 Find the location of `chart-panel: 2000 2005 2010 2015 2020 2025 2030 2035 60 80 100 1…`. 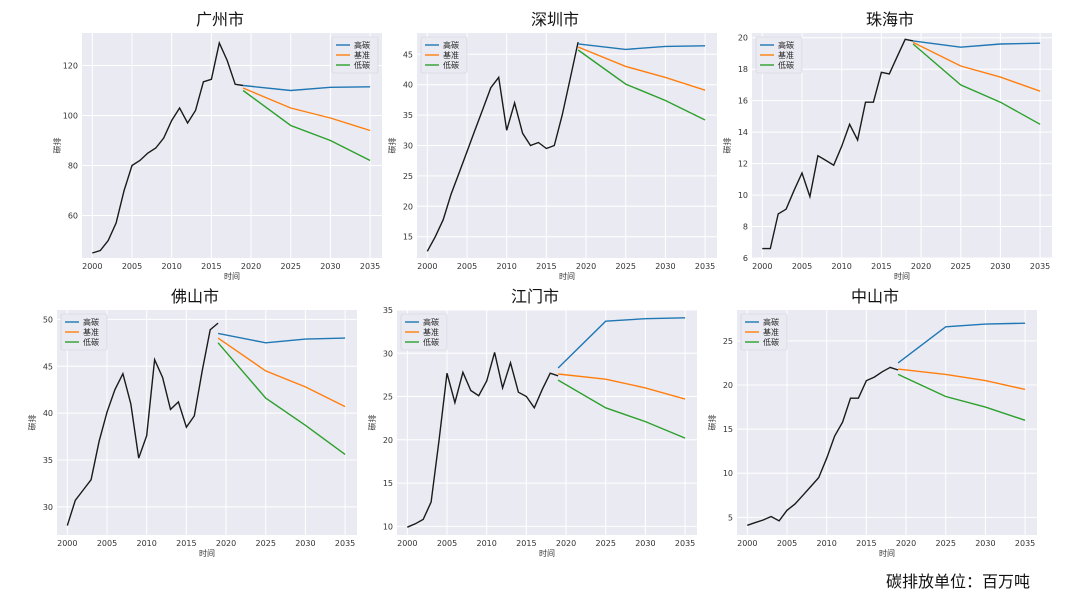

chart-panel: 2000 2005 2010 2015 2020 2025 2030 2035 60 80 100 1… is located at coordinates (220, 146).